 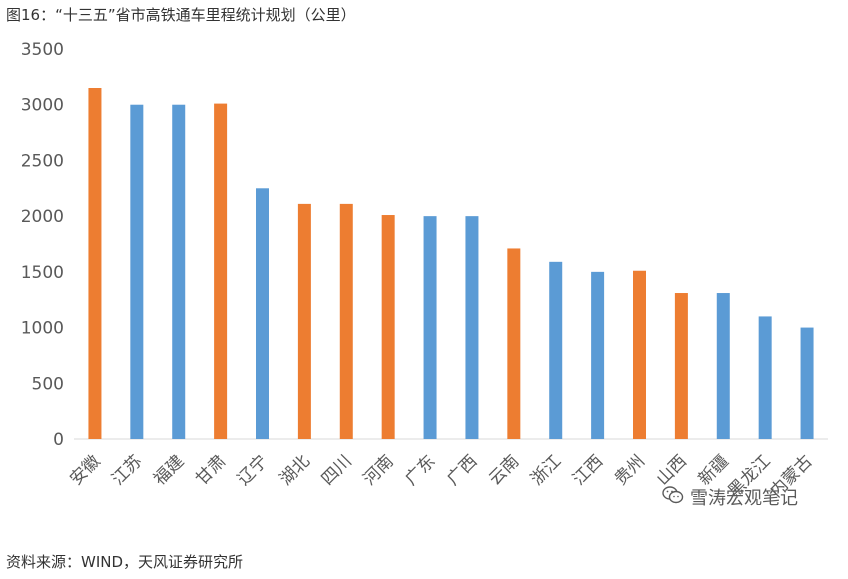 What do you see at coordinates (462, 470) in the screenshot?
I see `x-tick-label: 广西` at bounding box center [462, 470].